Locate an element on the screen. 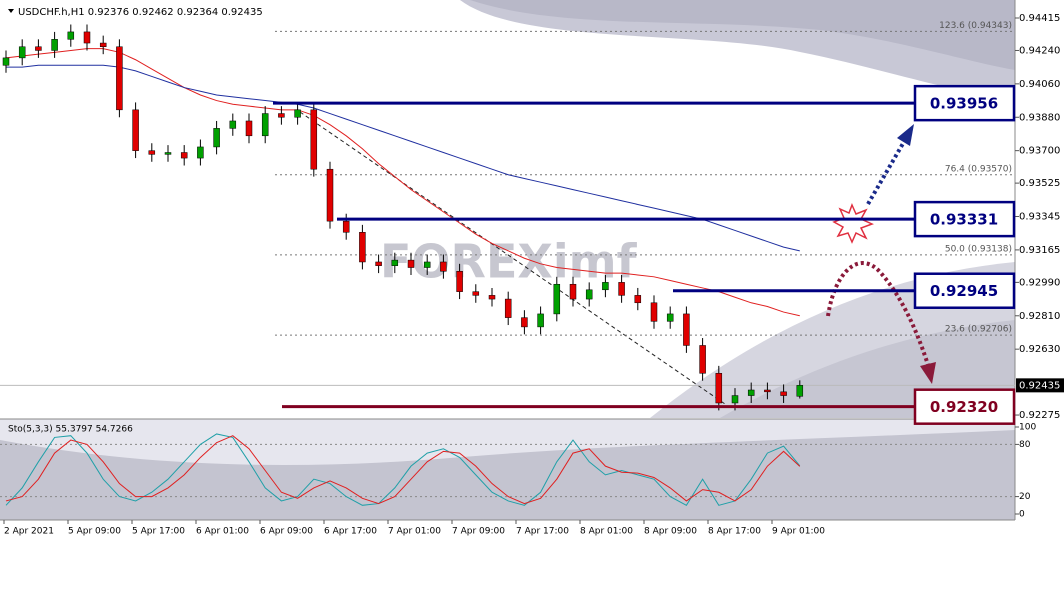 The width and height of the screenshot is (1064, 614). y-tick-label: 0 is located at coordinates (1022, 515).